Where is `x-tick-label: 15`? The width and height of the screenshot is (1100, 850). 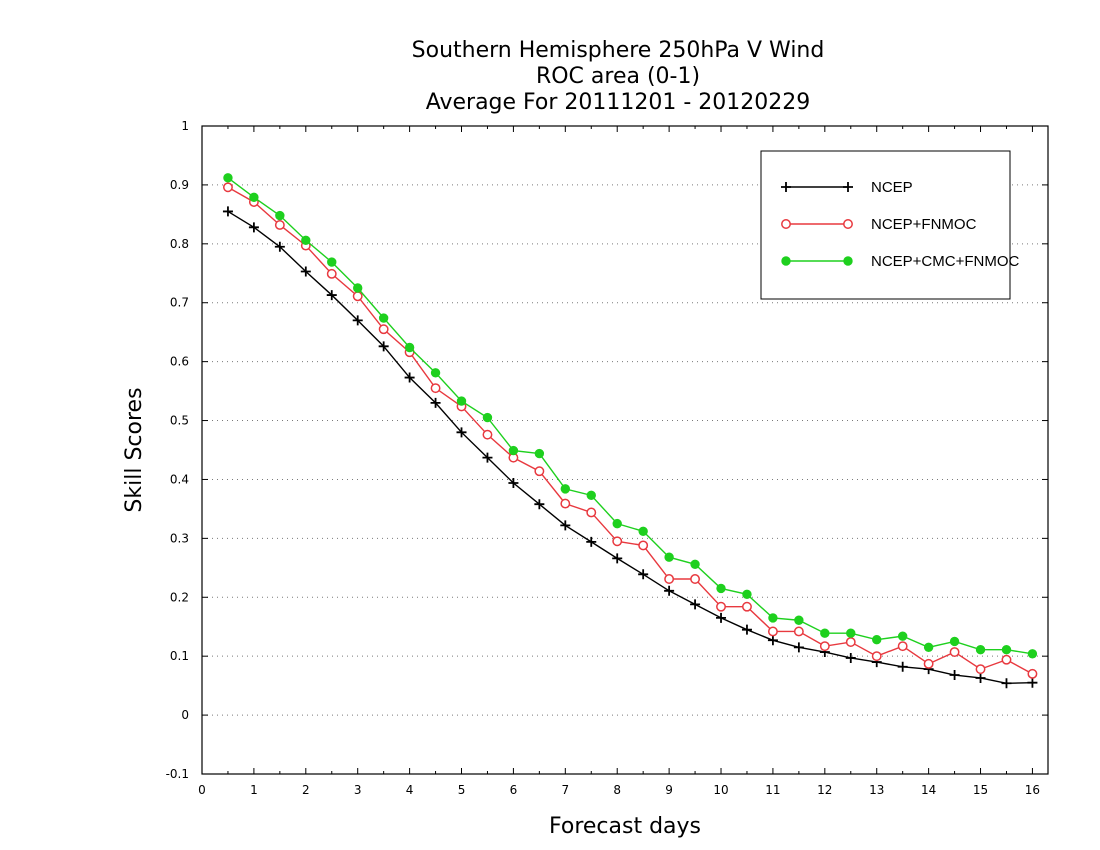 x-tick-label: 15 is located at coordinates (980, 790).